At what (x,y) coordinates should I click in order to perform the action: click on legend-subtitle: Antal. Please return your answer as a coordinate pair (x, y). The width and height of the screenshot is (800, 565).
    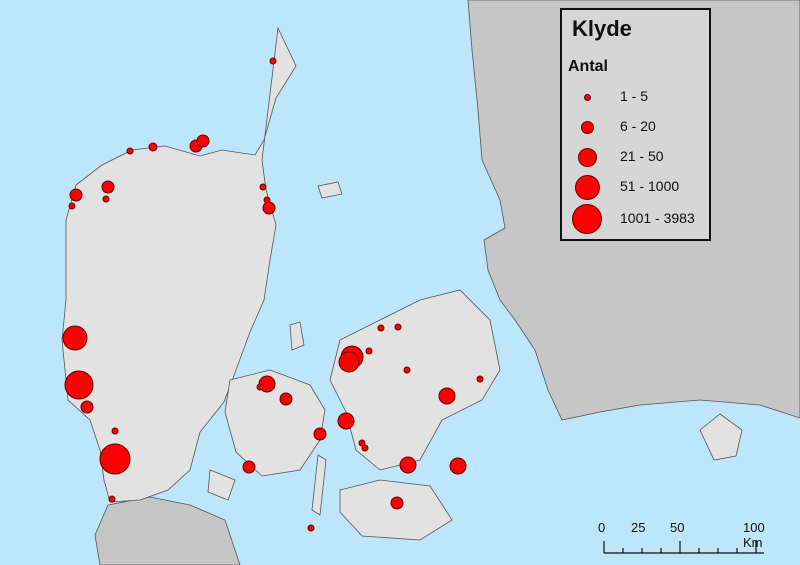
    Looking at the image, I should click on (588, 66).